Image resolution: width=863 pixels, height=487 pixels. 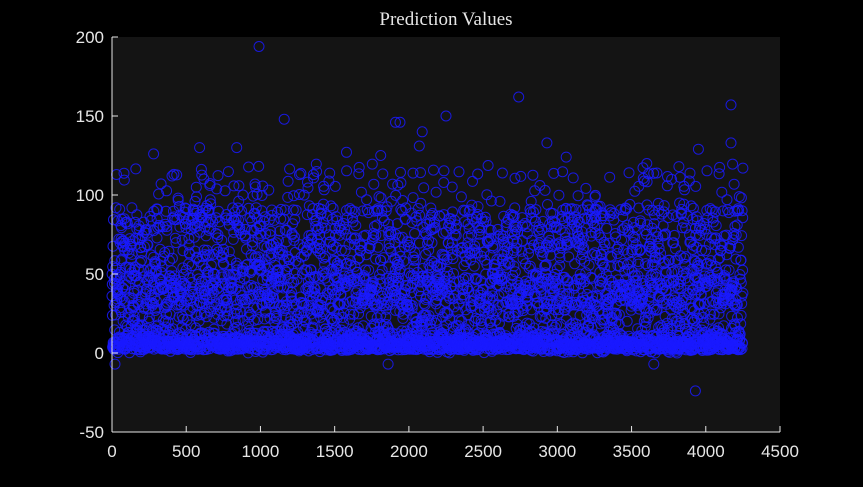 I want to click on y-axis-ticks: -50 0 50 100 150 200, so click(x=97, y=235).